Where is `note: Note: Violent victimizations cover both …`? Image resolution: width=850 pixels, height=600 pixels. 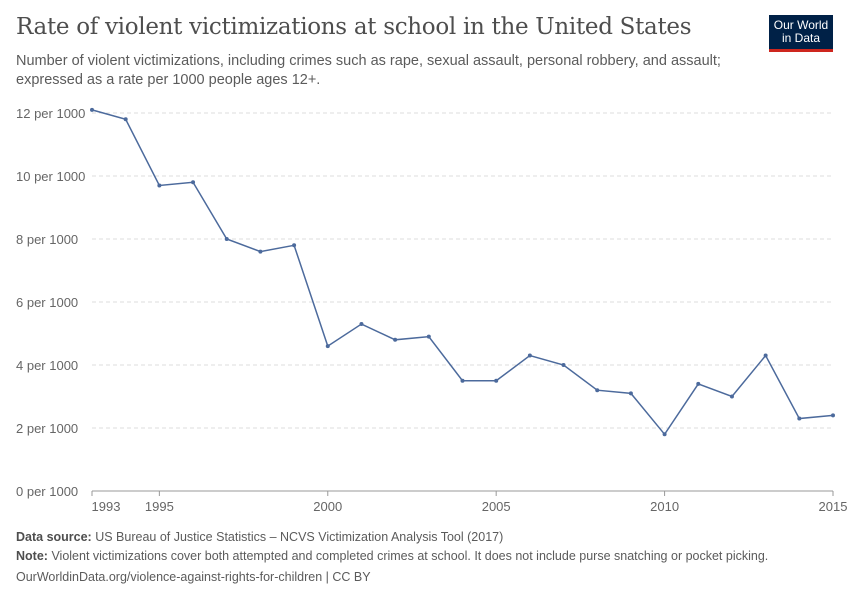
note: Note: Violent victimizations cover both … is located at coordinates (392, 556).